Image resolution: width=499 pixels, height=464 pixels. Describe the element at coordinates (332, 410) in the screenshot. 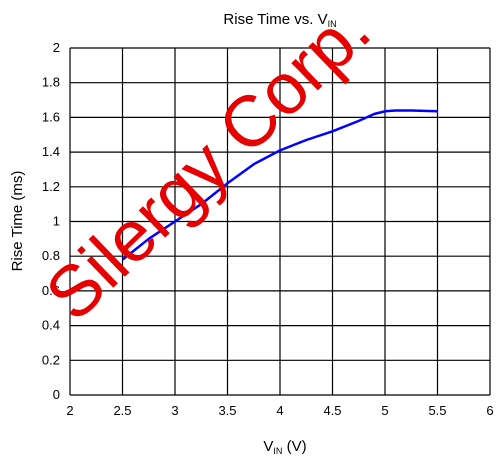

I see `x-tick-label: 4.5` at that location.